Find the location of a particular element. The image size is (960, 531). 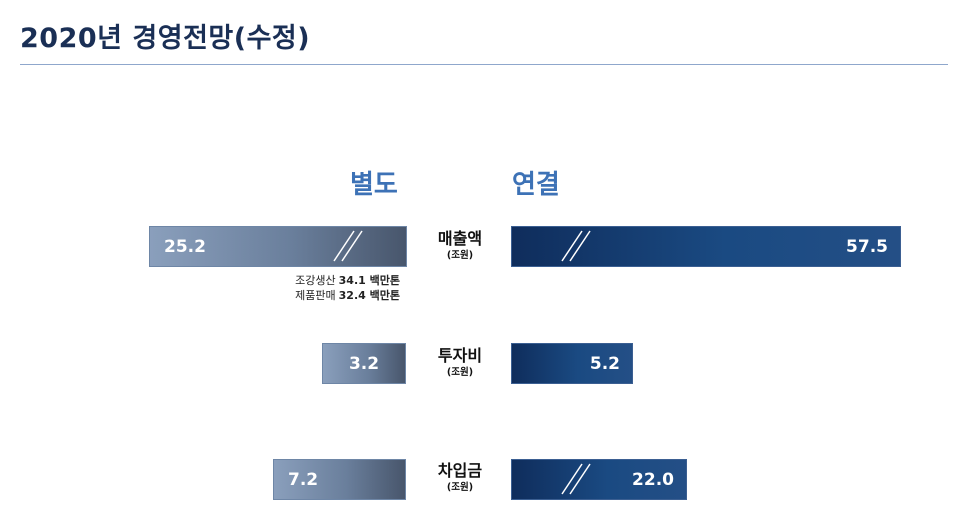

bar-value-label: 3.2 is located at coordinates (364, 363).